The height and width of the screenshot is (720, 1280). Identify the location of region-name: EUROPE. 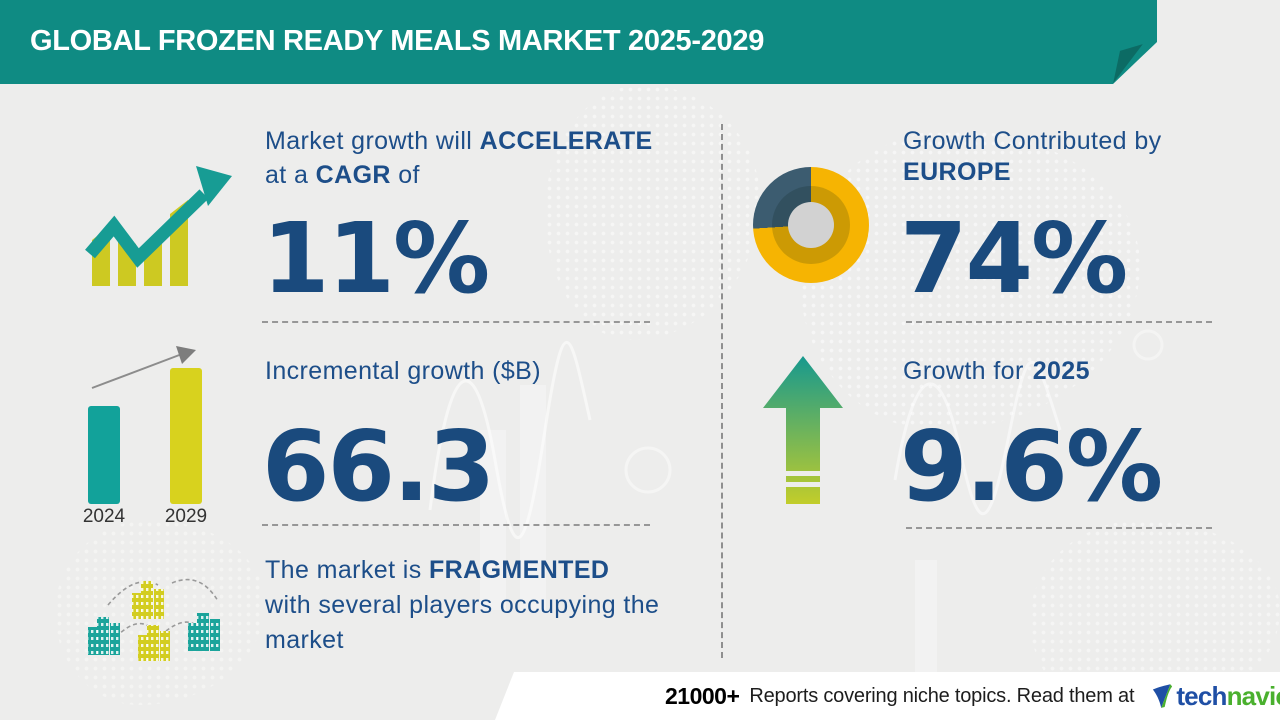
(957, 172).